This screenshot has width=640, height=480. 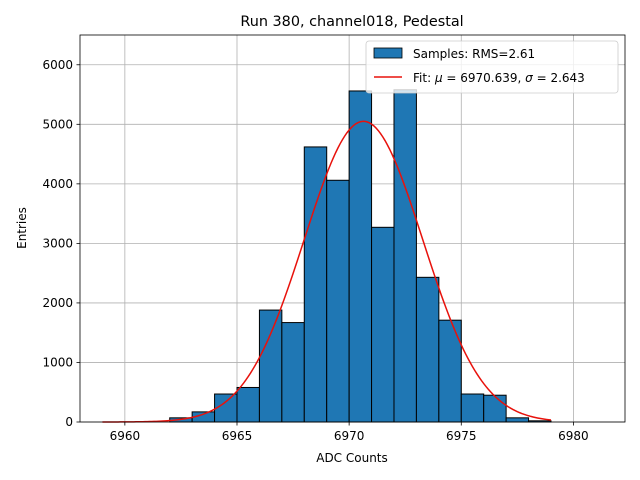 I want to click on legend-fit-sigma-text: = 2.643, so click(x=559, y=78).